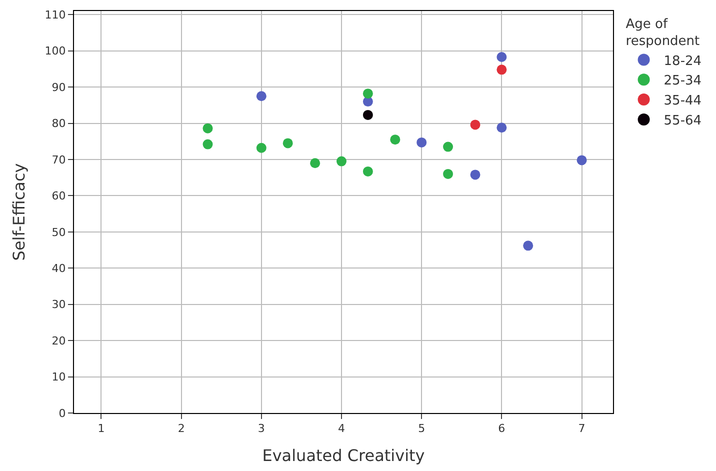  I want to click on y-tick-label: 20, so click(59, 341).